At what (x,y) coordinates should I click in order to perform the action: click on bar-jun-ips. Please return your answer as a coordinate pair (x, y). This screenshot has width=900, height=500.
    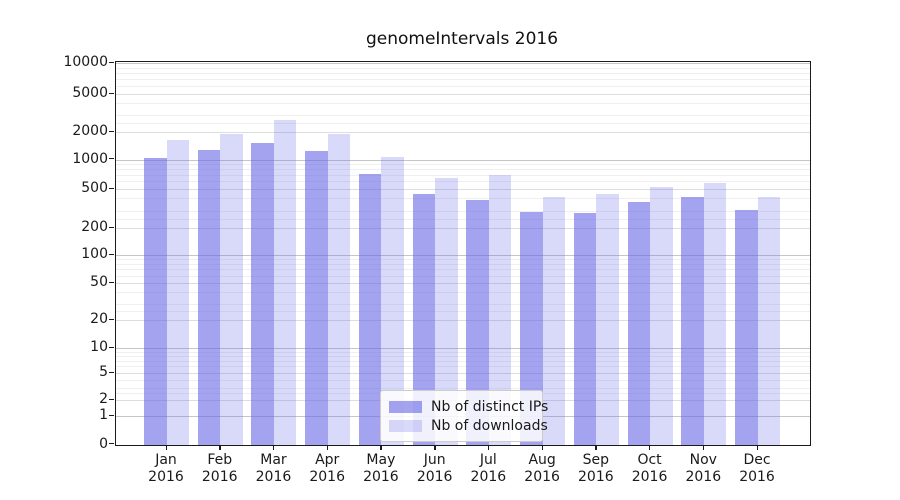
    Looking at the image, I should click on (424, 319).